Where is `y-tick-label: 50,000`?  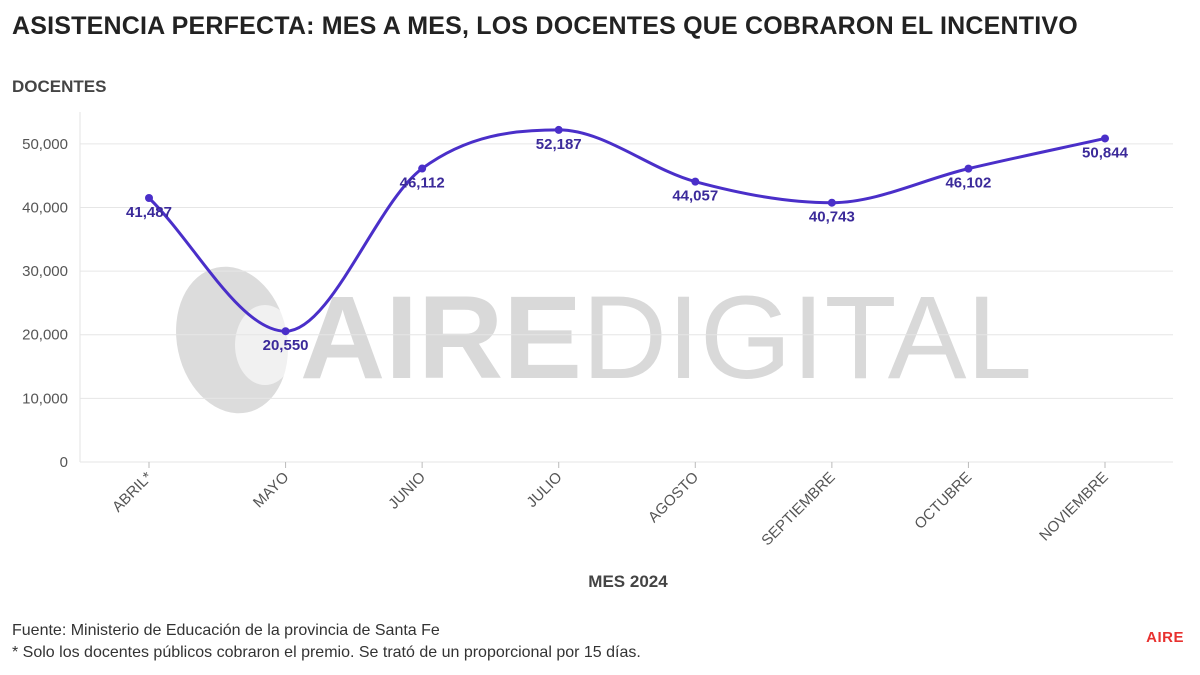 y-tick-label: 50,000 is located at coordinates (45, 144).